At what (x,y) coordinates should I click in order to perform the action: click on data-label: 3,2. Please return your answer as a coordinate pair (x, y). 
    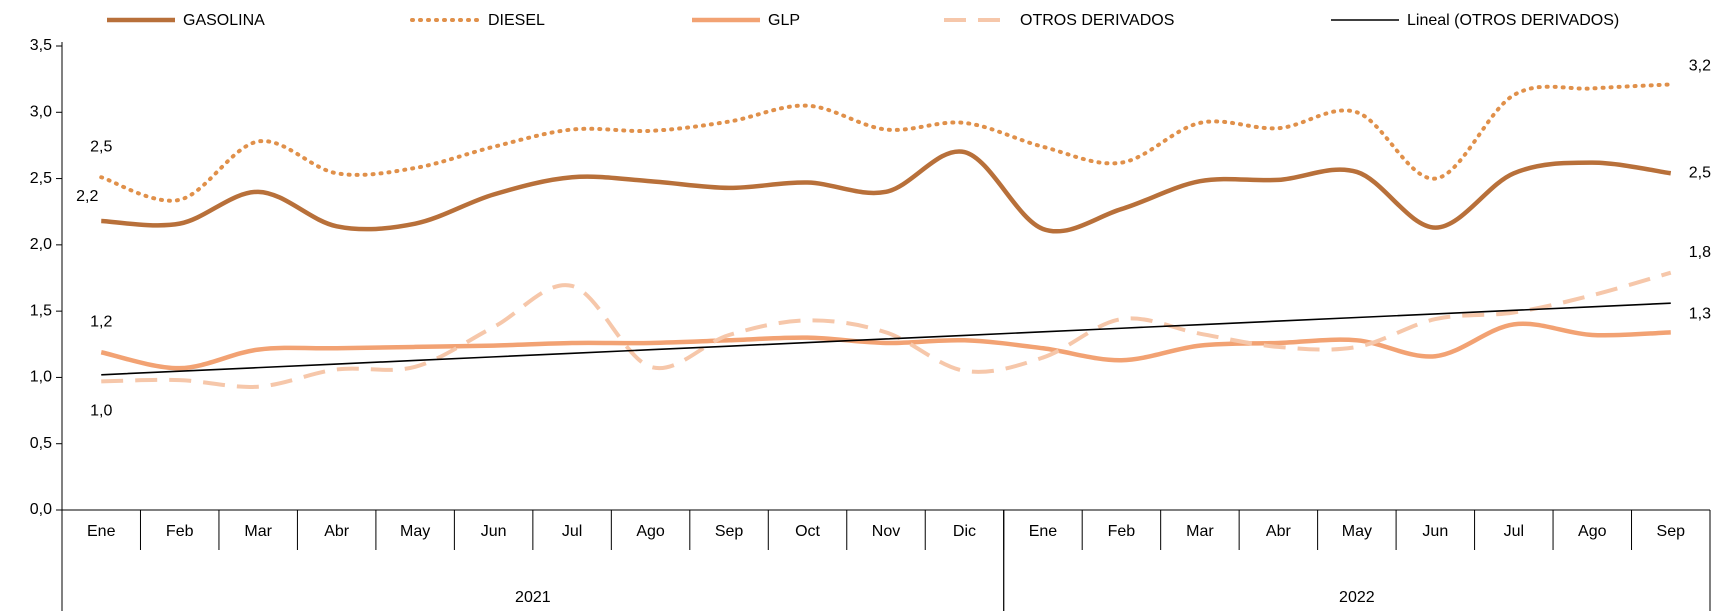
    Looking at the image, I should click on (1700, 66).